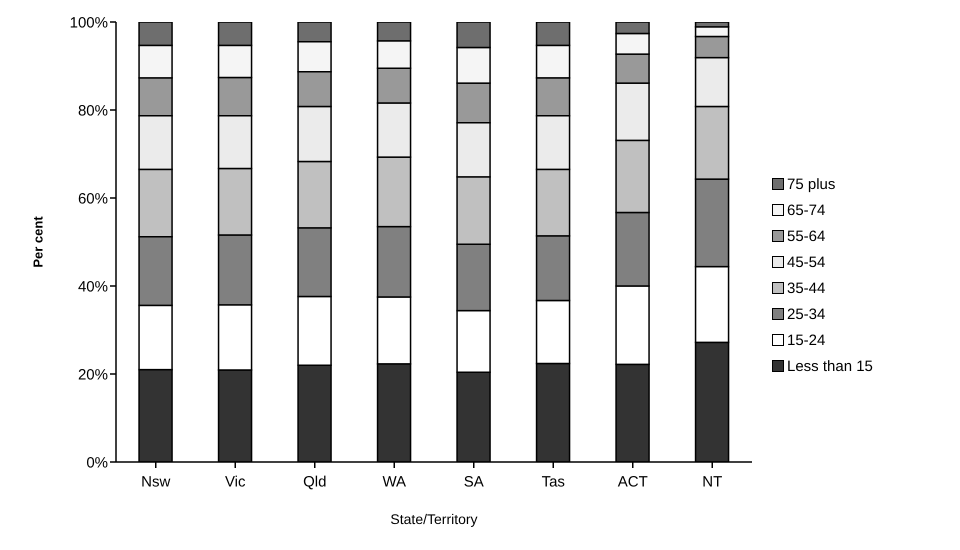  I want to click on y-tick-label: 60%, so click(93, 199).